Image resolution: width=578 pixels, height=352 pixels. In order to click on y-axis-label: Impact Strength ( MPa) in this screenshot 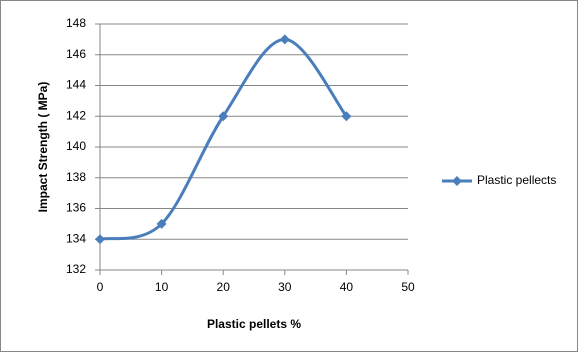, I will do `click(43, 147)`.